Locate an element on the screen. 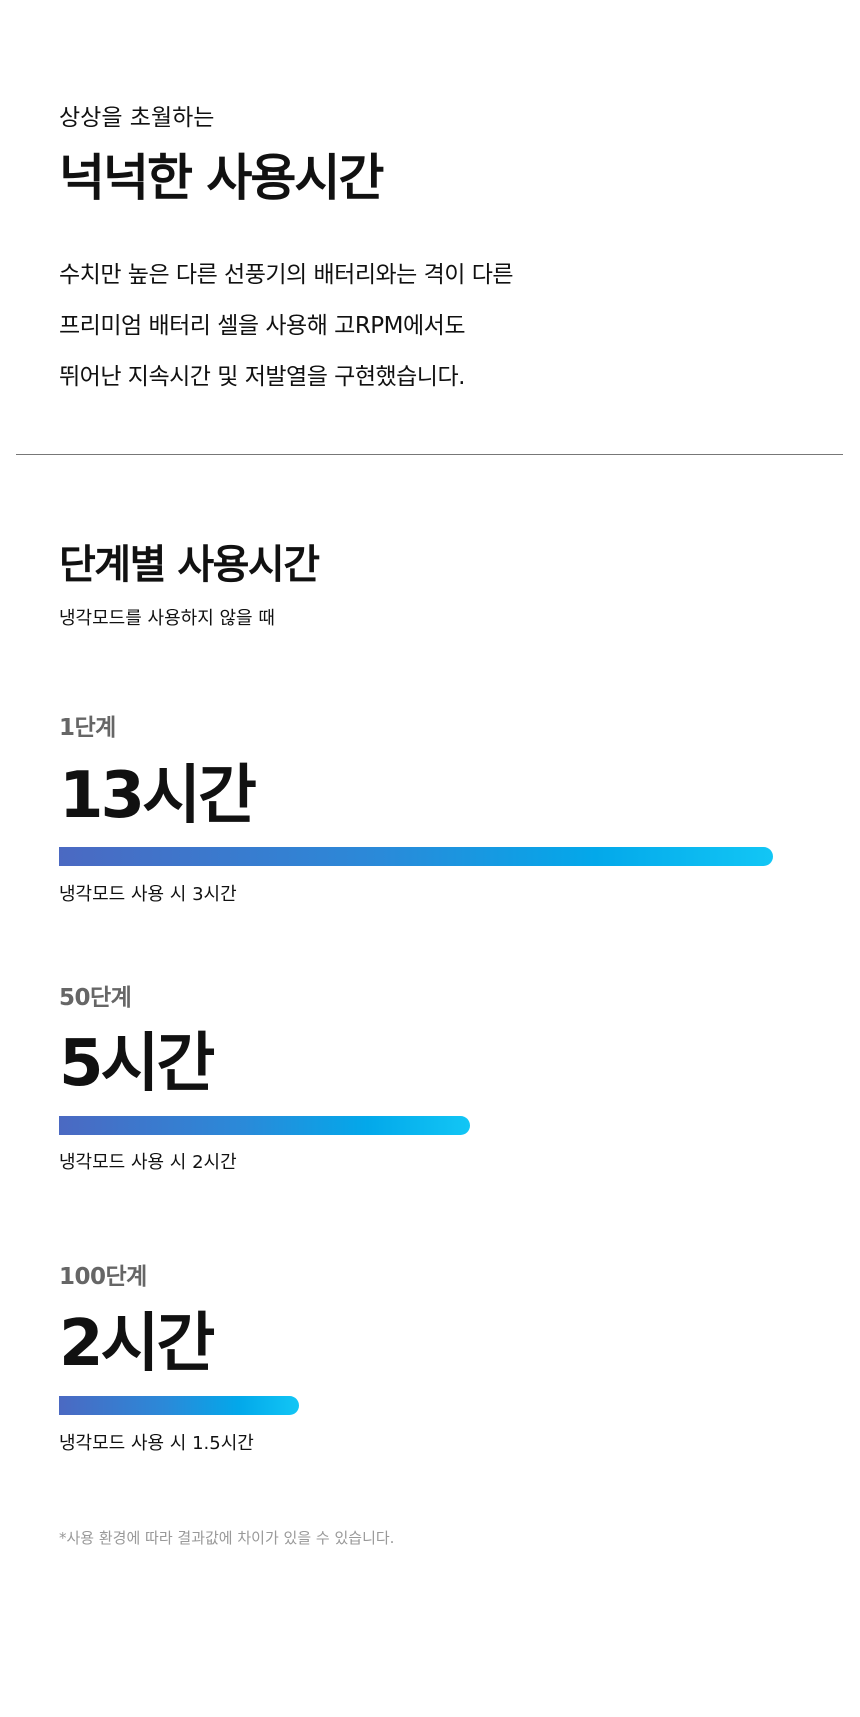 The height and width of the screenshot is (1717, 860). level-cooling-caption: 냉각모드 사용 시 1.5시간 is located at coordinates (156, 1443).